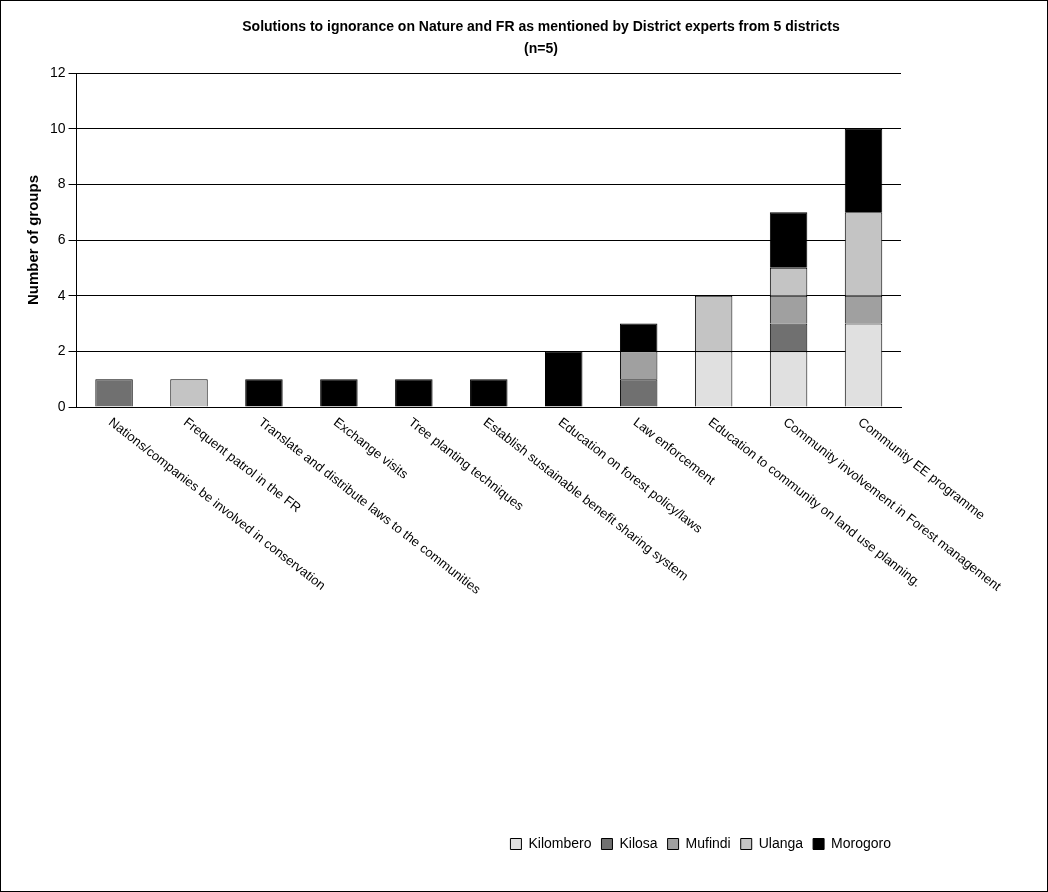 This screenshot has width=1048, height=892. Describe the element at coordinates (57, 71) in the screenshot. I see `y-tick-label: 12` at that location.